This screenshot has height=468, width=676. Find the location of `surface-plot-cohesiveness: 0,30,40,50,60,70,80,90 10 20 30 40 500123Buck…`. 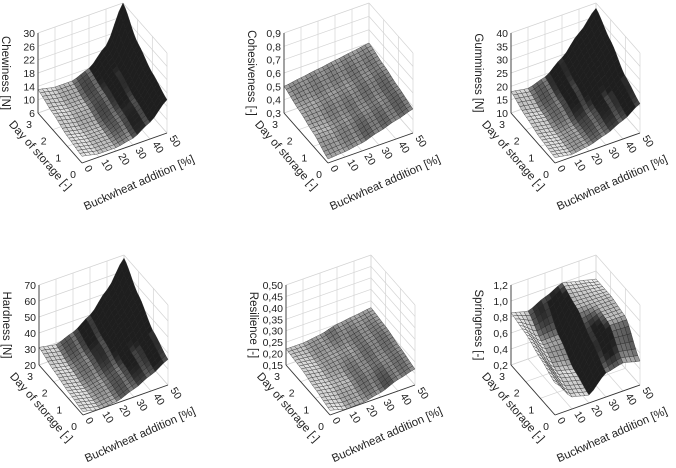

surface-plot-cohesiveness: 0,30,40,50,60,70,80,90 10 20 30 40 500123Buck… is located at coordinates (343, 107).